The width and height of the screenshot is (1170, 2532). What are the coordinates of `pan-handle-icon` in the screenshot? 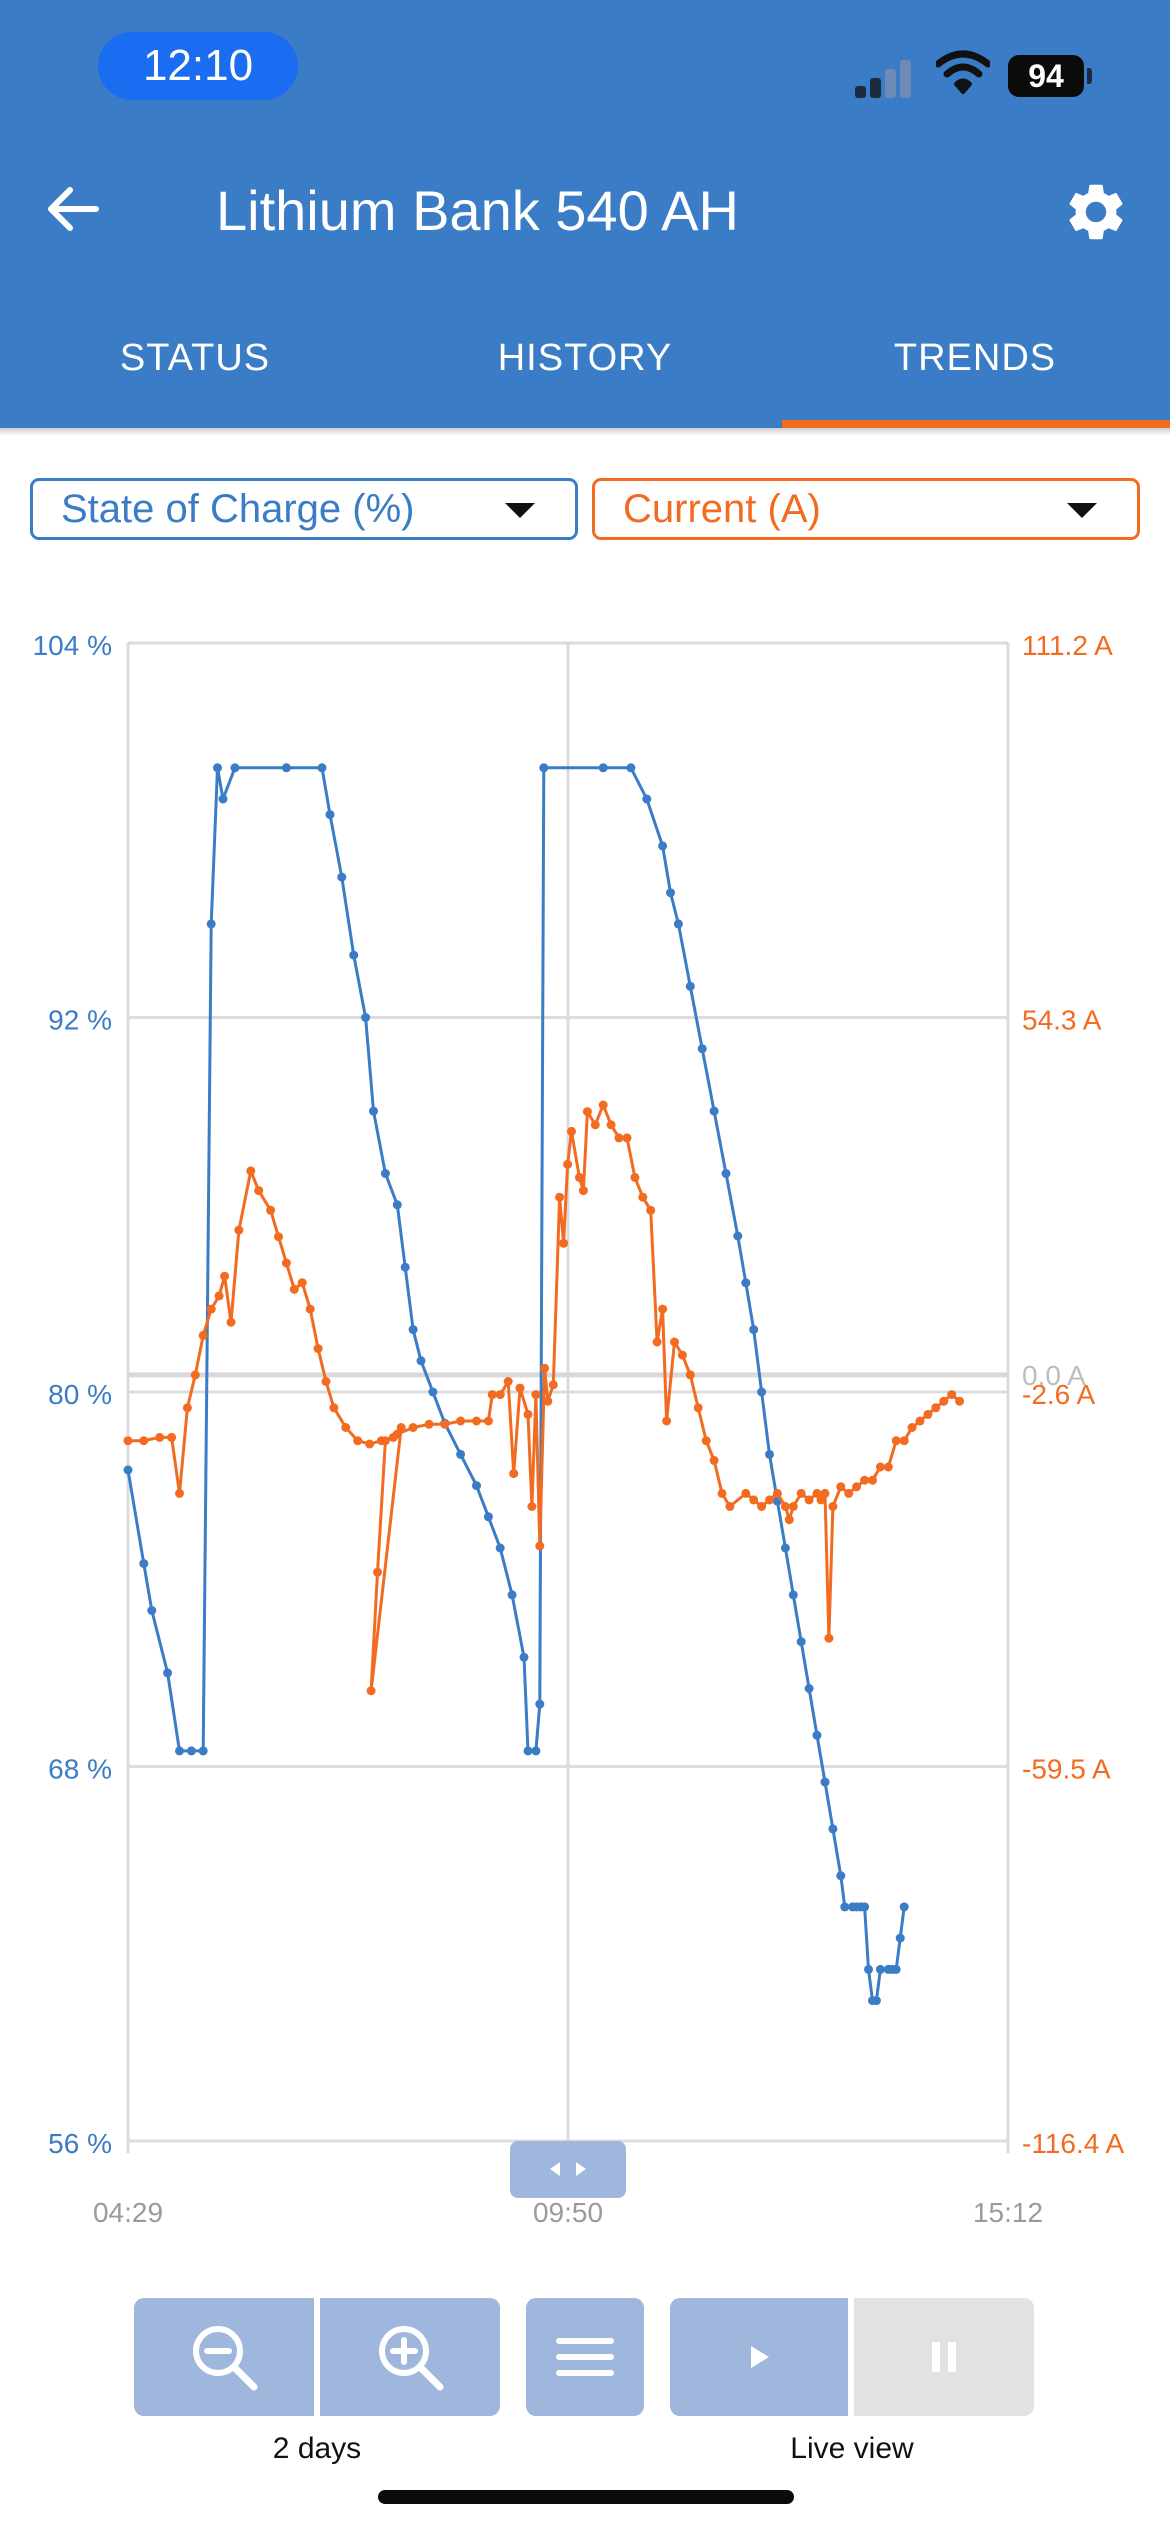 It's located at (568, 2169).